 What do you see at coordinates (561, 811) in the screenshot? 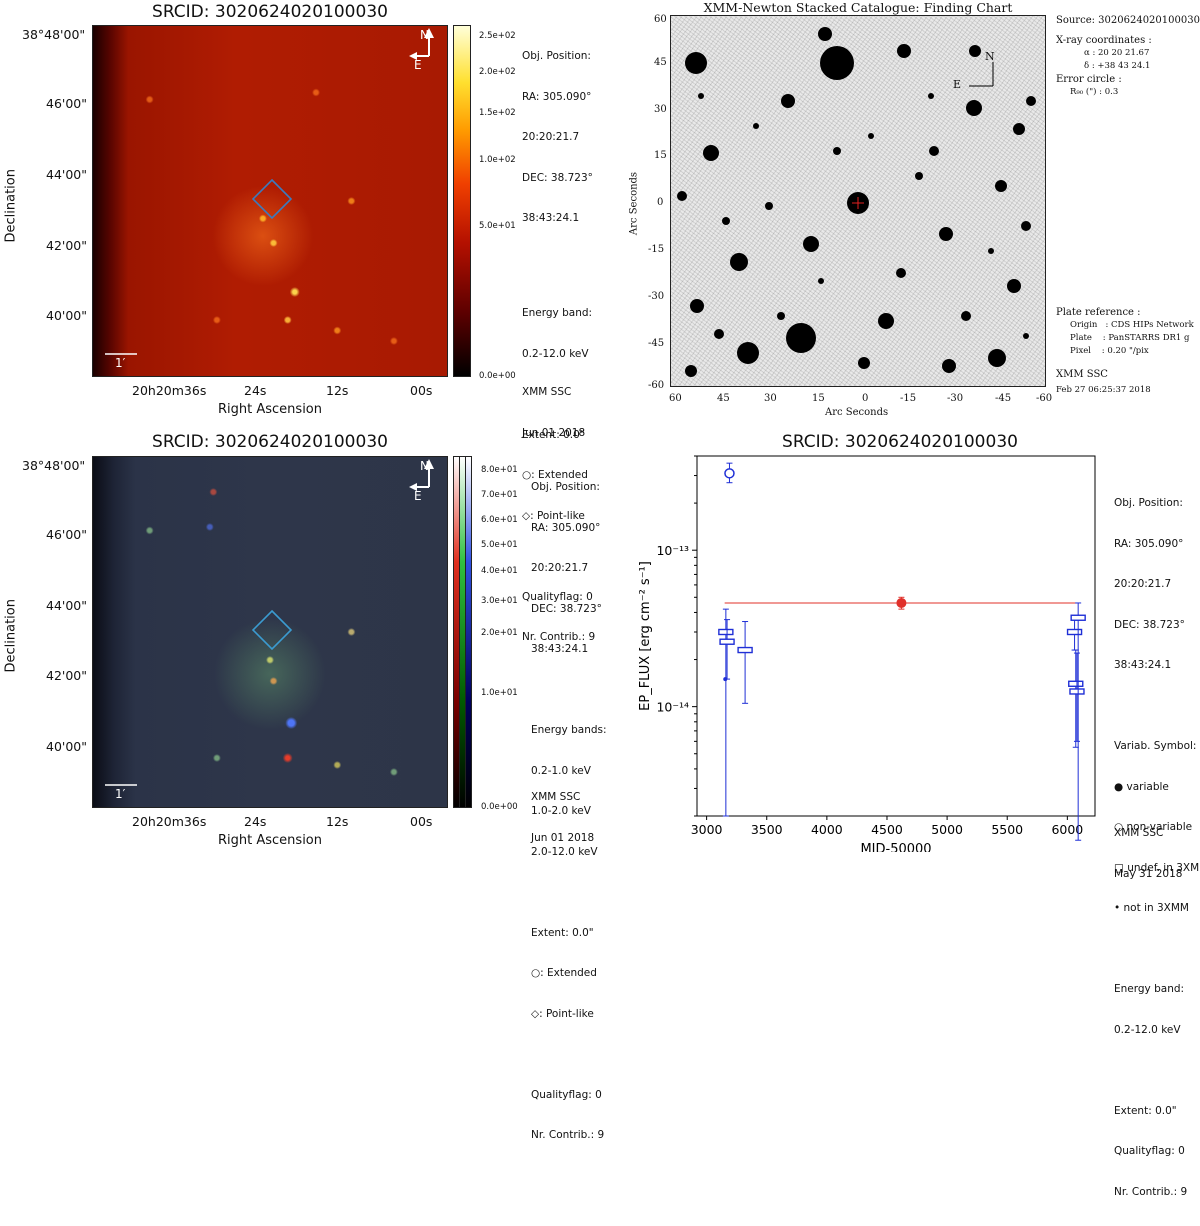
I see `info-line: 1.0-2.0 keV` at bounding box center [561, 811].